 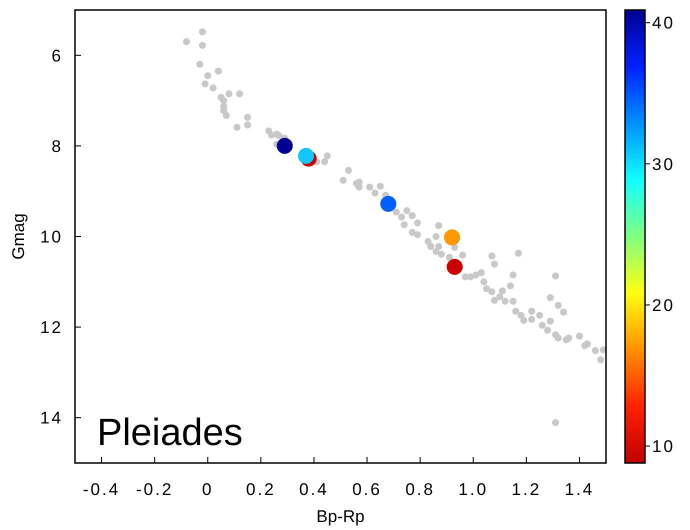 What do you see at coordinates (579, 489) in the screenshot?
I see `x-tick-label: 1.4` at bounding box center [579, 489].